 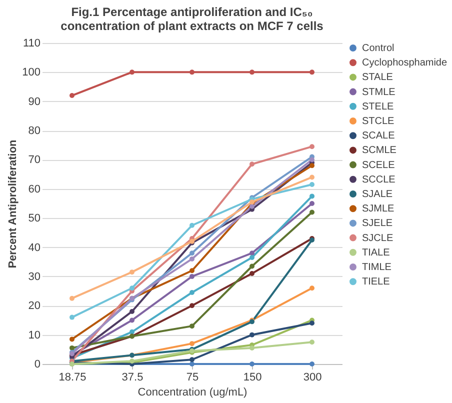 I want to click on legend-label: SCALE, so click(x=379, y=136).